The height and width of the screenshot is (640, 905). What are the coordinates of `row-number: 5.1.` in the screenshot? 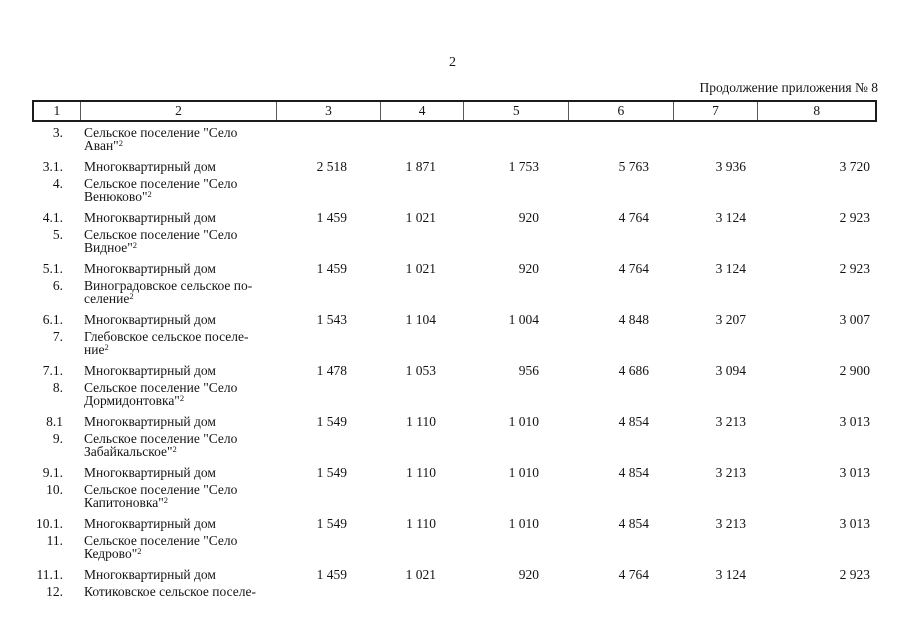 It's located at (52, 268).